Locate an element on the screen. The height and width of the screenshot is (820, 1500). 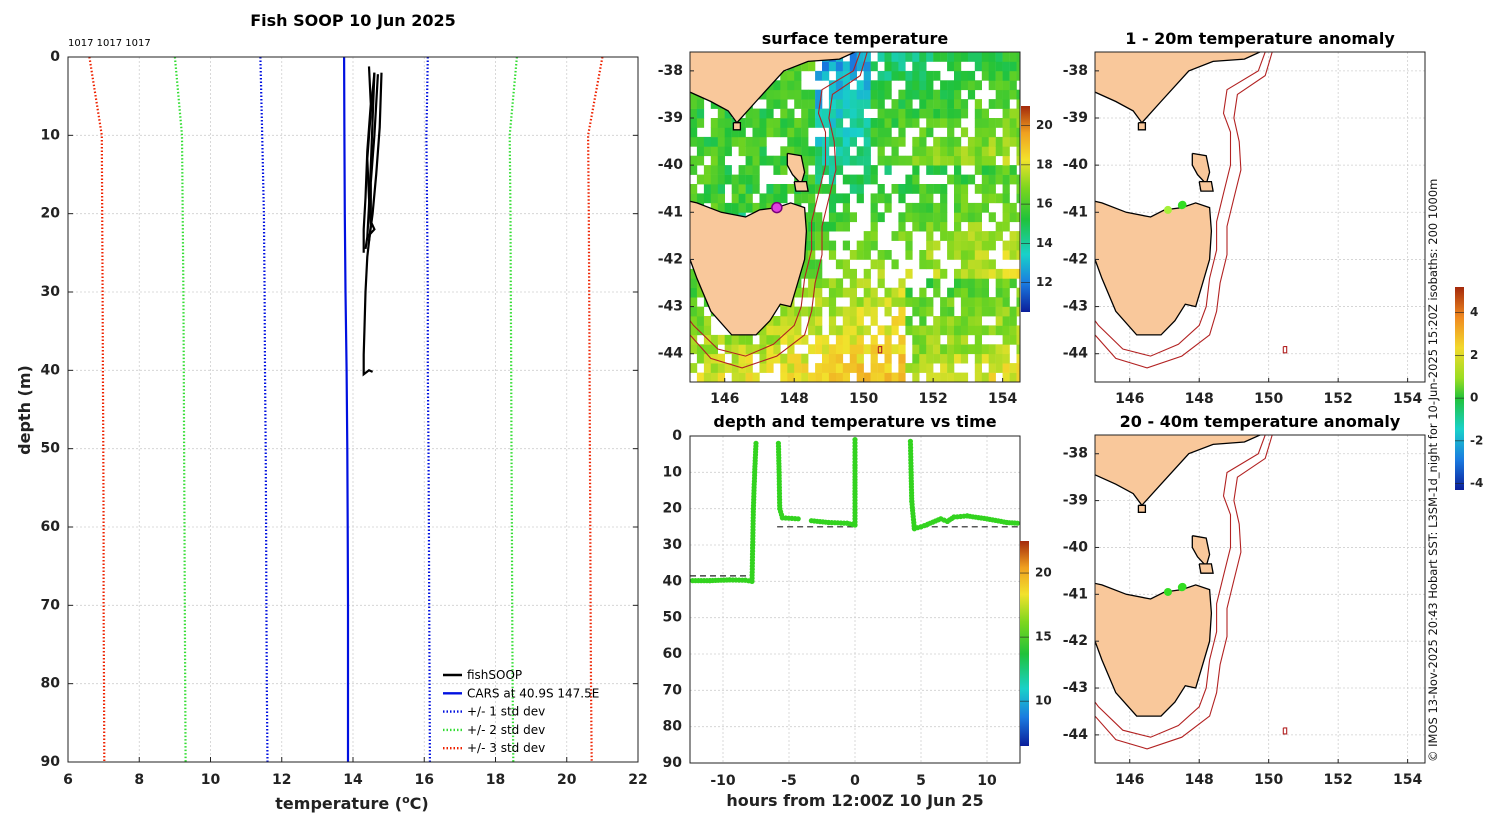
map-y-tick-label: -38 is located at coordinates (670, 71).